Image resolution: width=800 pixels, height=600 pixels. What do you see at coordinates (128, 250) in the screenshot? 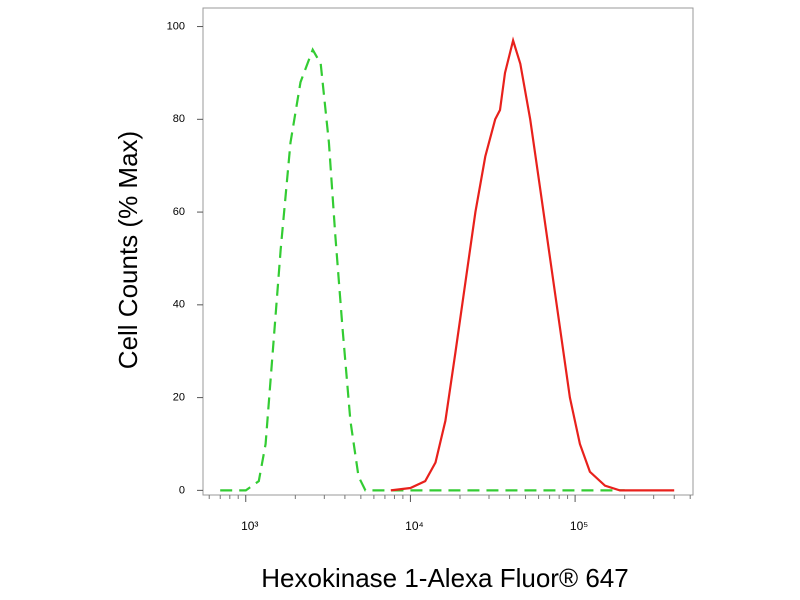
I see `y-axis-label: Cell Counts (% Max)` at bounding box center [128, 250].